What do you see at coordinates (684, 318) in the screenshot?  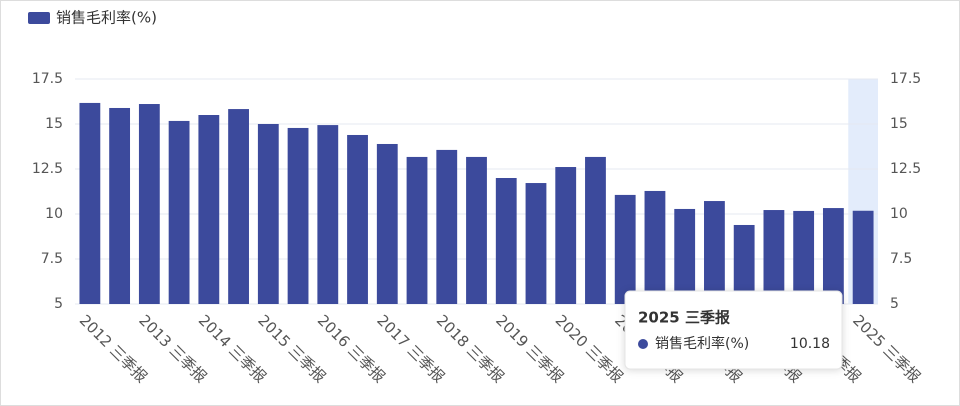 I see `tooltip-title: 2025 三季报` at bounding box center [684, 318].